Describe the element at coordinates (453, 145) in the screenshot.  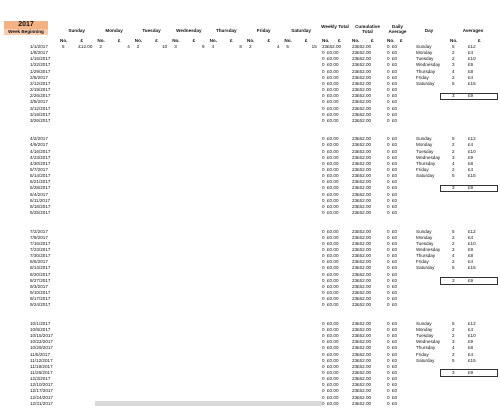
I see `summary-count: 2` at that location.